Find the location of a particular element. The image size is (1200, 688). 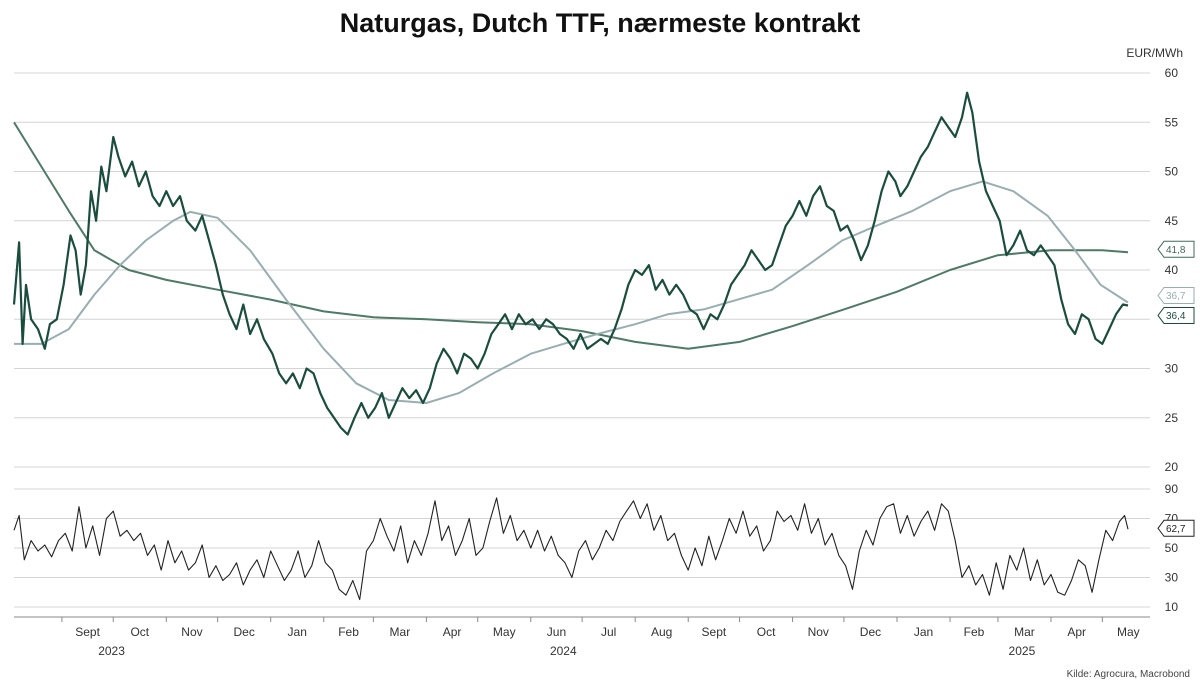

last-value-tag-label: 62,7 is located at coordinates (1176, 529).